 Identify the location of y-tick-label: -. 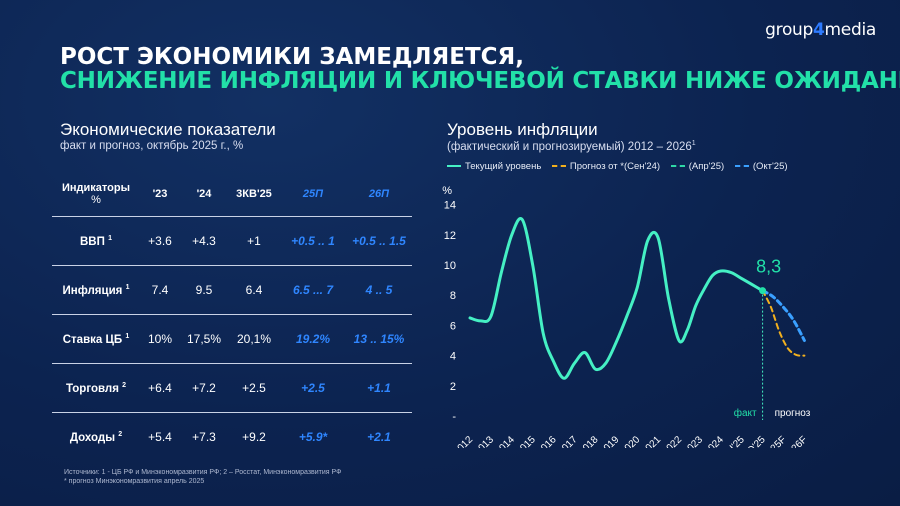
(454, 417).